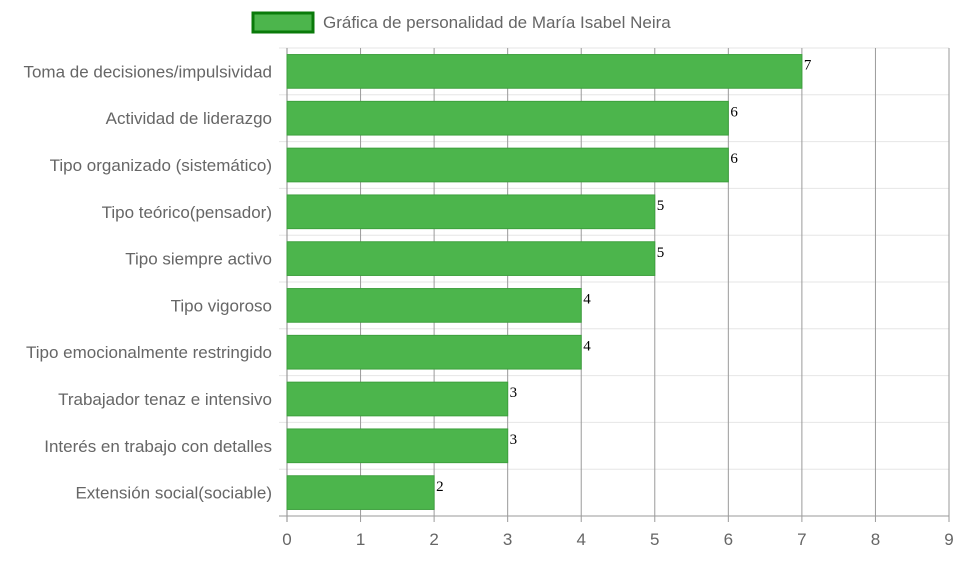  Describe the element at coordinates (149, 352) in the screenshot. I see `category-label: Tipo emocionalmente restringido` at that location.